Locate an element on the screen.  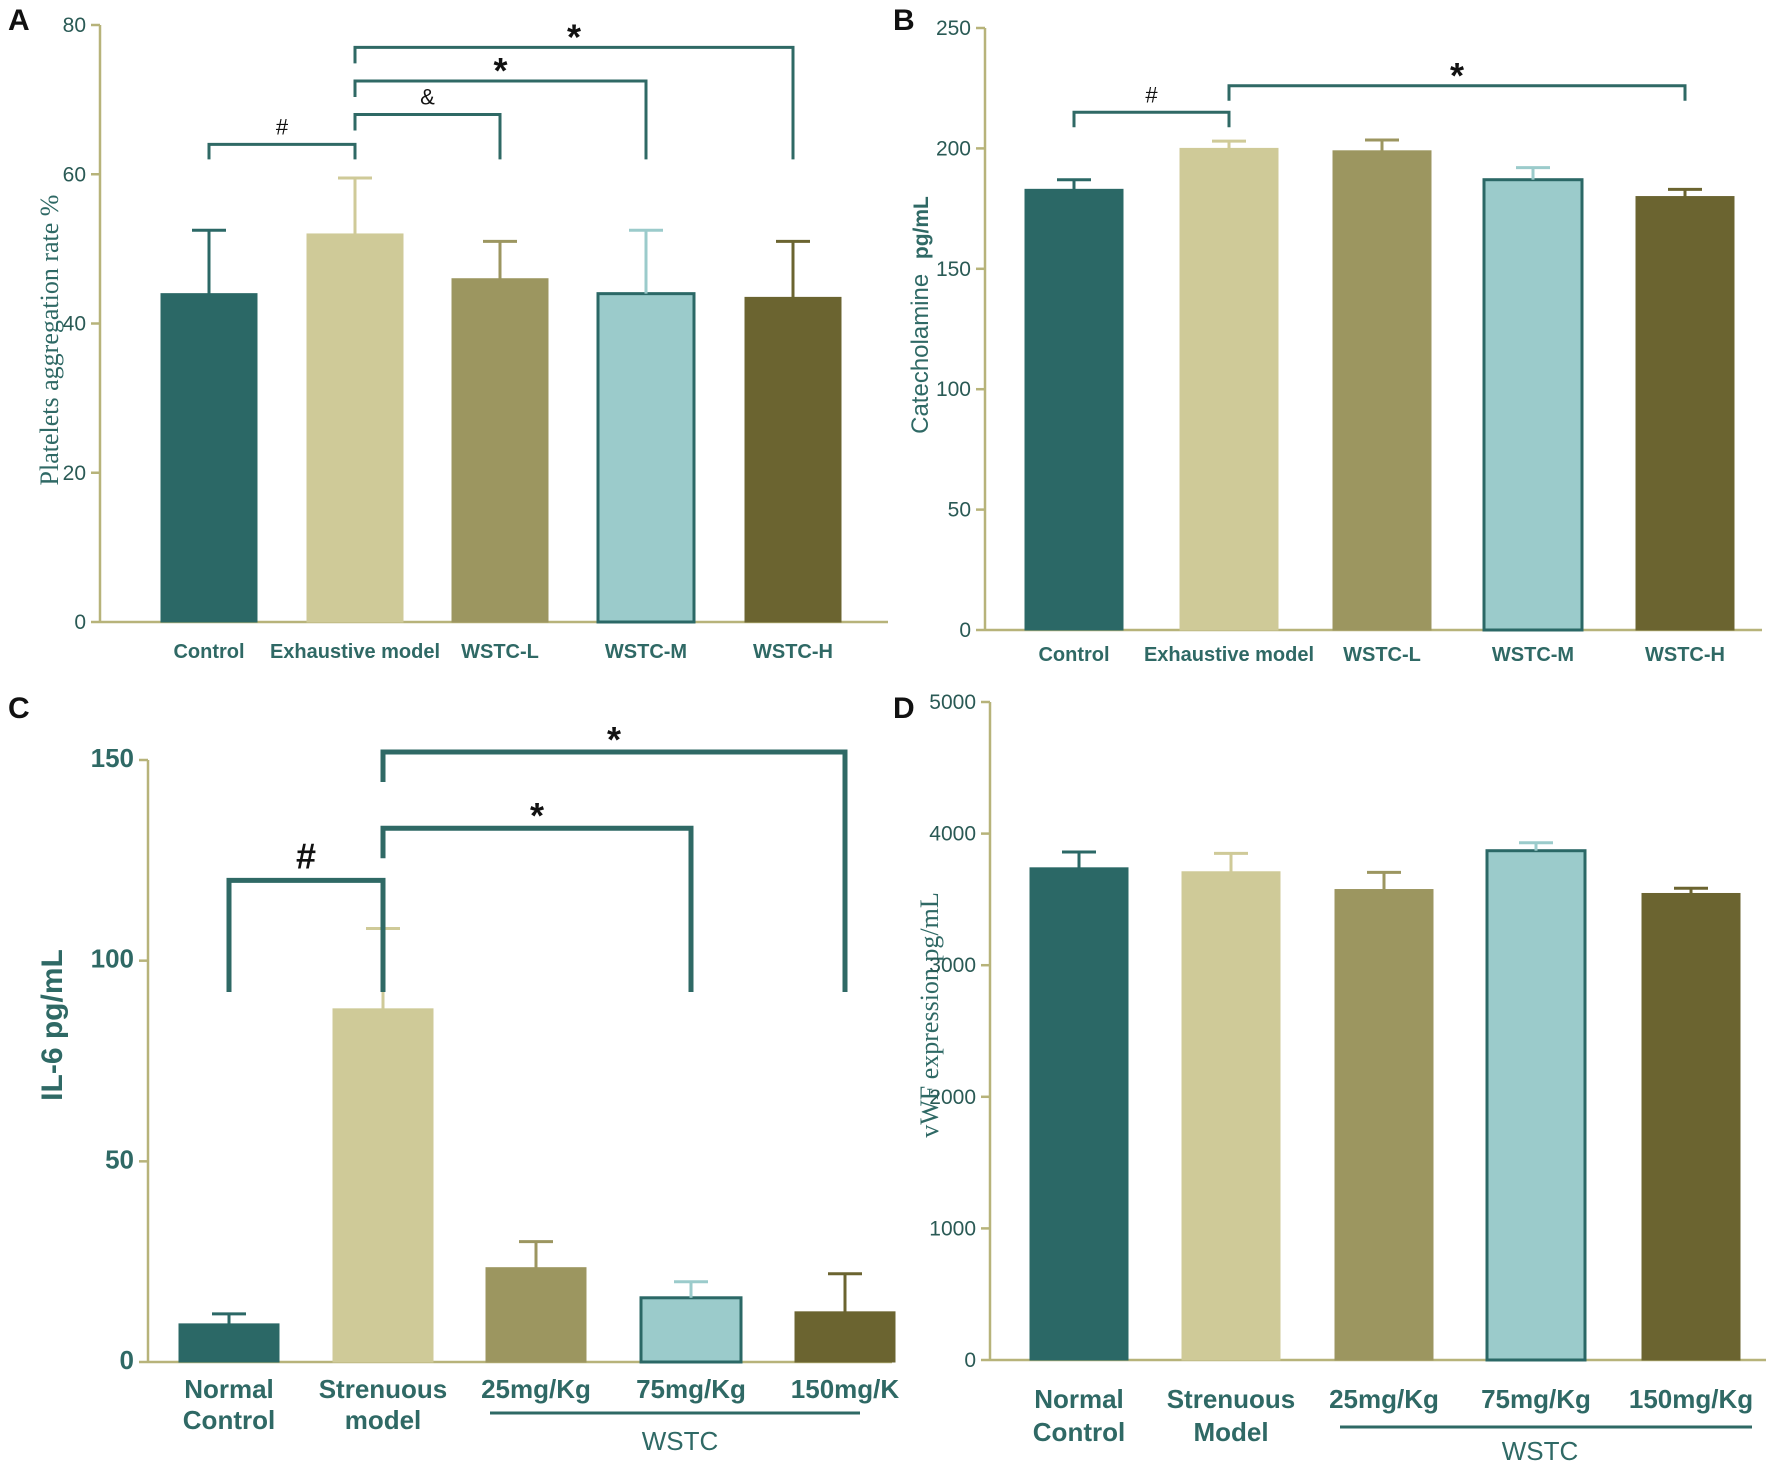
y-tick-label-d: 1000 is located at coordinates (952, 1228).